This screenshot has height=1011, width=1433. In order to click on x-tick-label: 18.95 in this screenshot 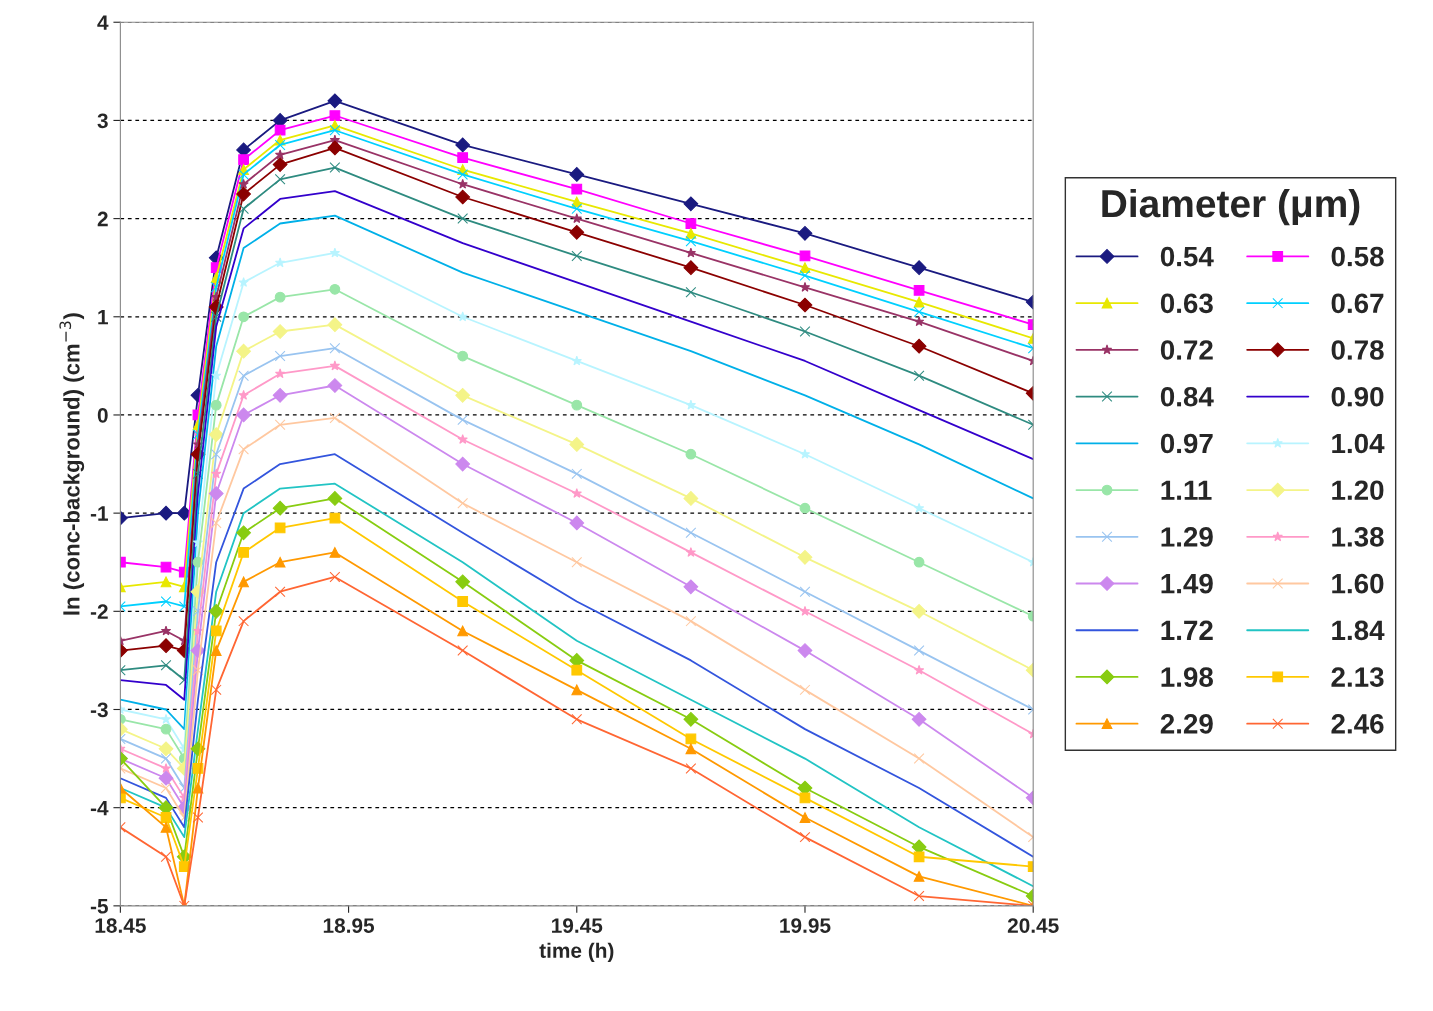, I will do `click(349, 925)`.